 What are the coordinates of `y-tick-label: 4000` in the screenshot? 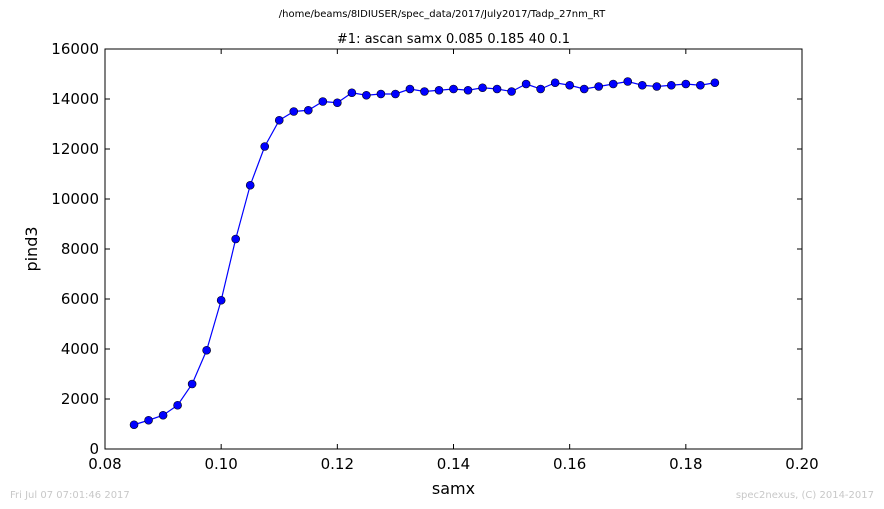 It's located at (80, 349).